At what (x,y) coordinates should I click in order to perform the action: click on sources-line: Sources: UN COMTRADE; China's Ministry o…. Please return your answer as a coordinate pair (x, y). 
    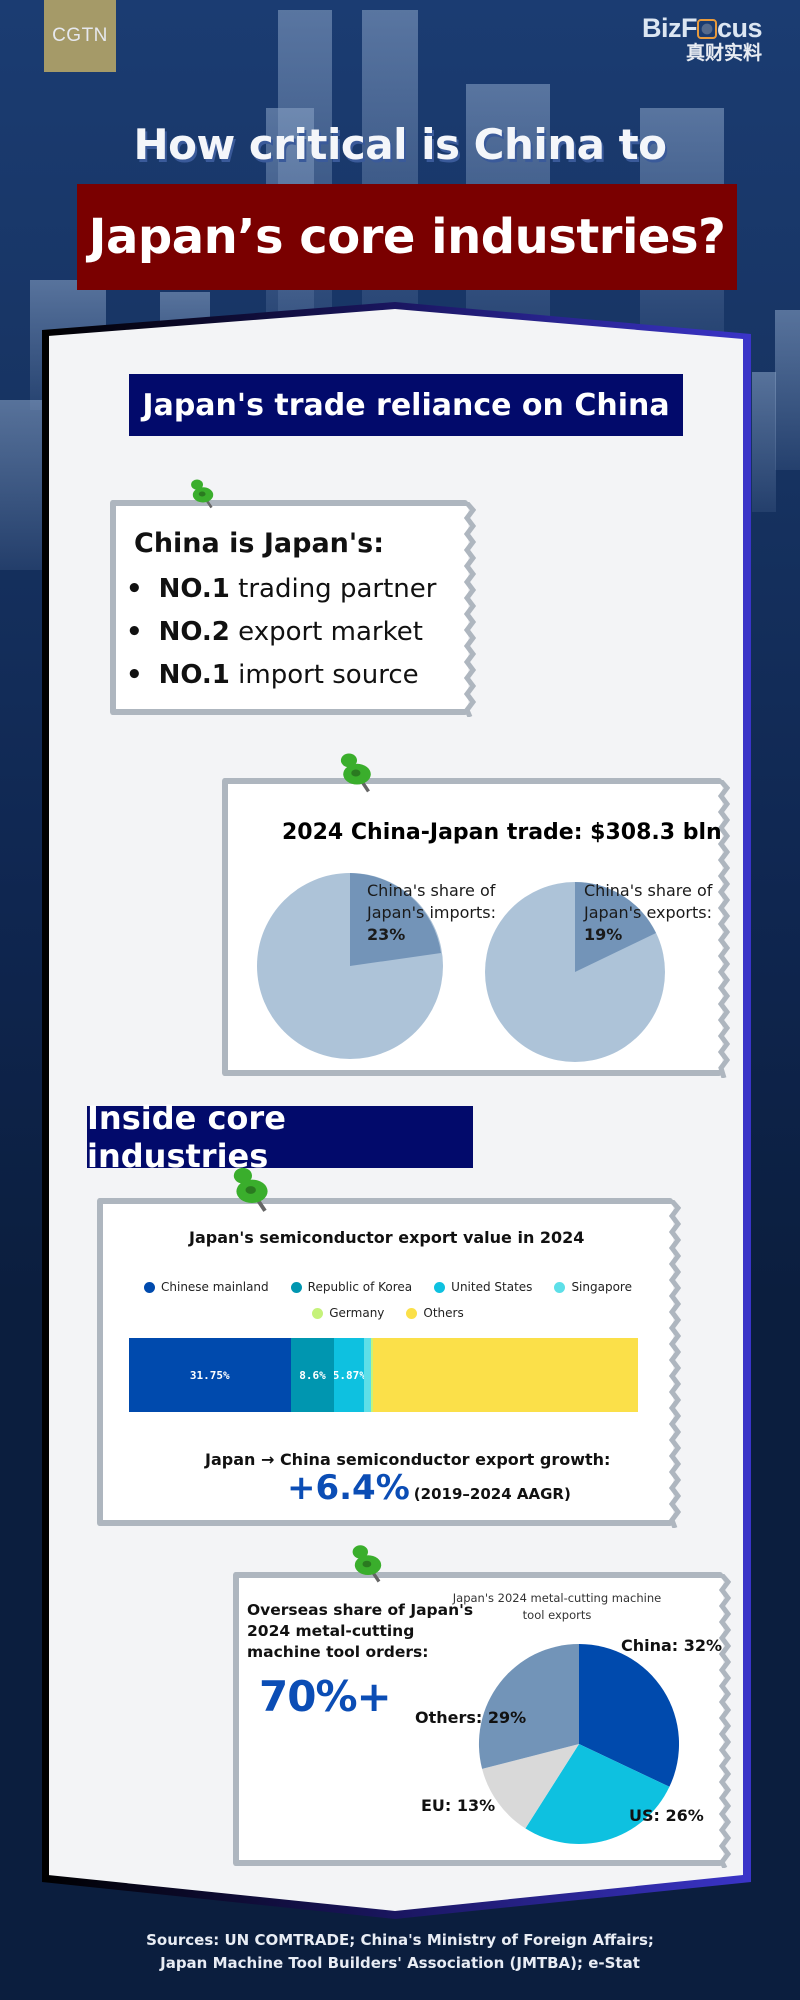
    Looking at the image, I should click on (400, 1940).